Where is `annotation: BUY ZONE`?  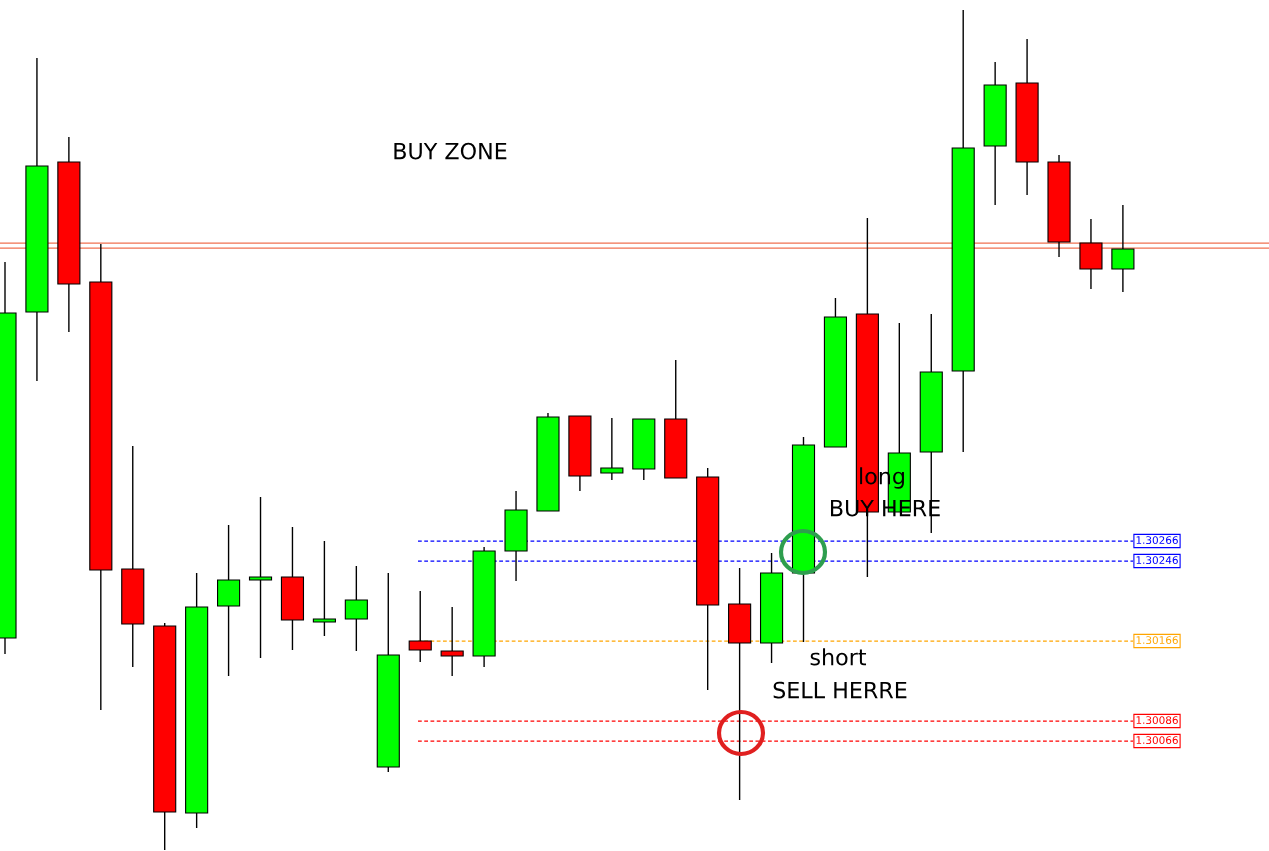
annotation: BUY ZONE is located at coordinates (450, 151).